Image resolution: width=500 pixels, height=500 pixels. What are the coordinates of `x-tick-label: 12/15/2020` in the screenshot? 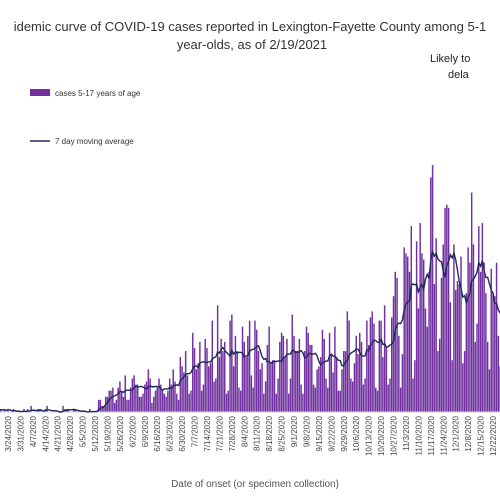 It's located at (481, 435).